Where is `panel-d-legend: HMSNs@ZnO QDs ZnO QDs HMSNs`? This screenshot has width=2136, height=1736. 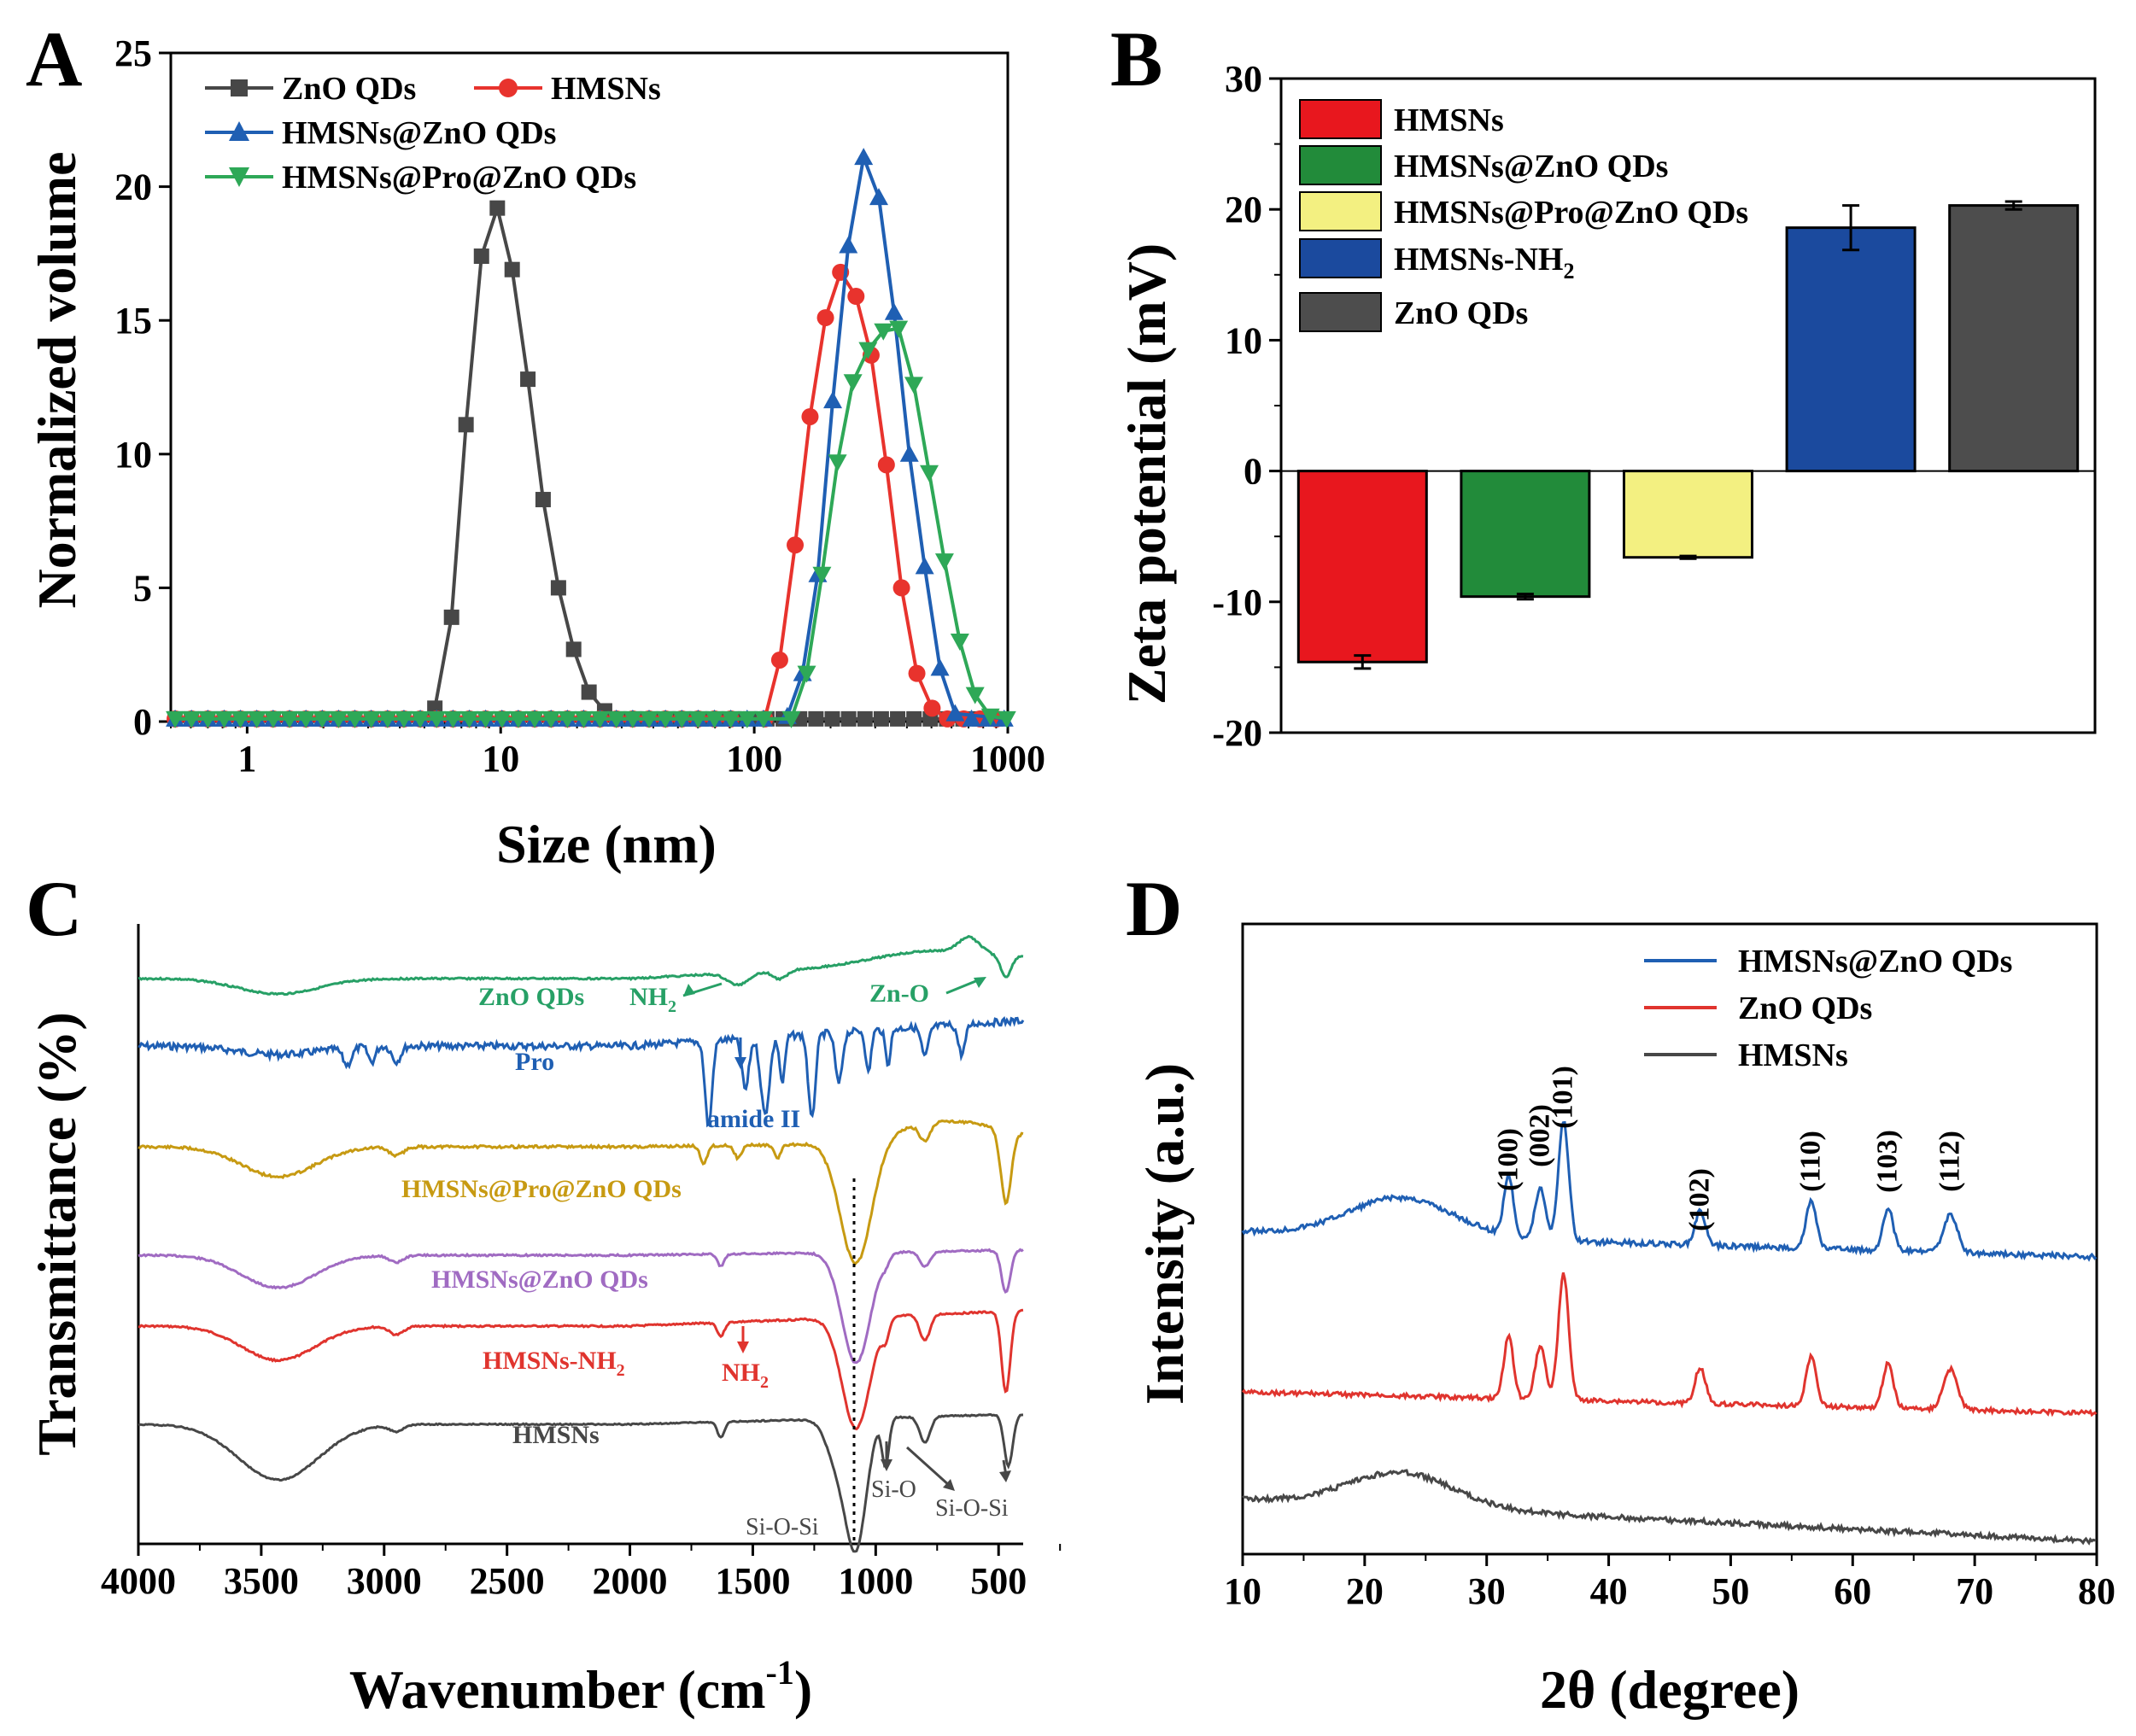 panel-d-legend: HMSNs@ZnO QDs ZnO QDs HMSNs is located at coordinates (1828, 1008).